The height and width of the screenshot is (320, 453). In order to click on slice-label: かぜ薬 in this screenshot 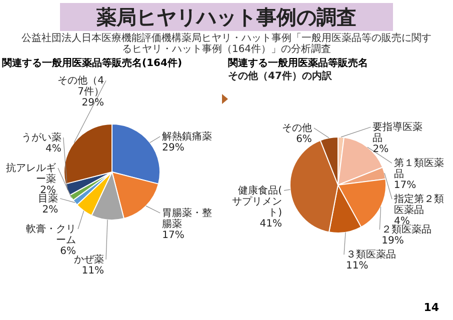, I will do `click(89, 260)`.